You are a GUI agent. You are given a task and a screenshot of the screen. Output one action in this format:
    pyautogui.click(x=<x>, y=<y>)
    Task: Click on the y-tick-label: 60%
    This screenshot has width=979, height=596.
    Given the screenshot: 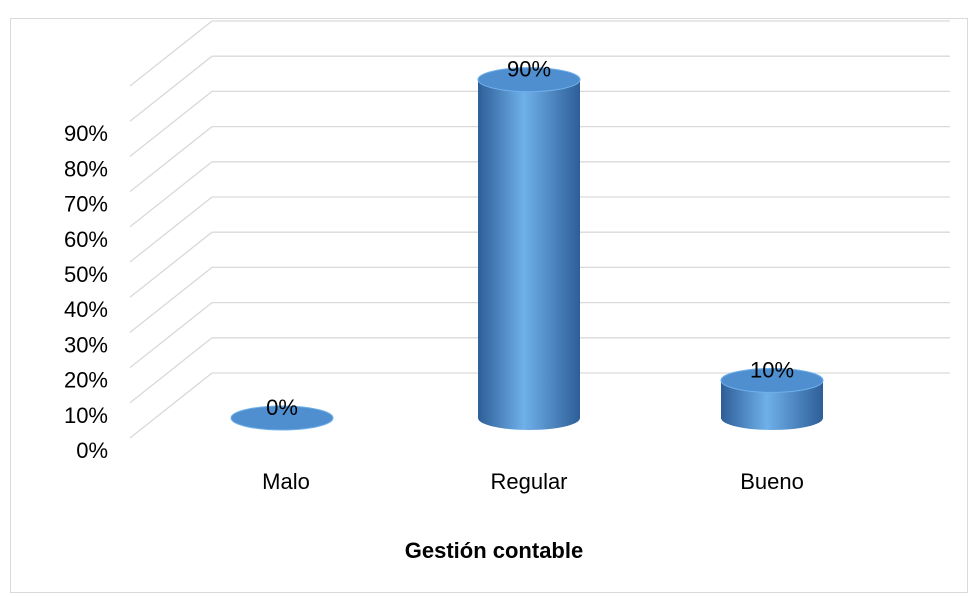 What is the action you would take?
    pyautogui.click(x=86, y=239)
    